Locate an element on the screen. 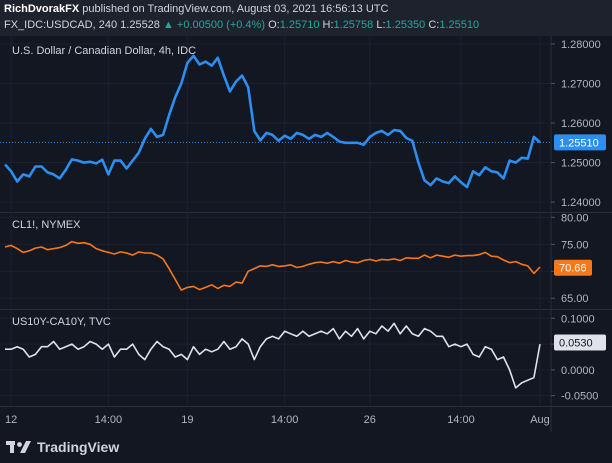  y-axis-tick-label: 1.24000 is located at coordinates (581, 203).